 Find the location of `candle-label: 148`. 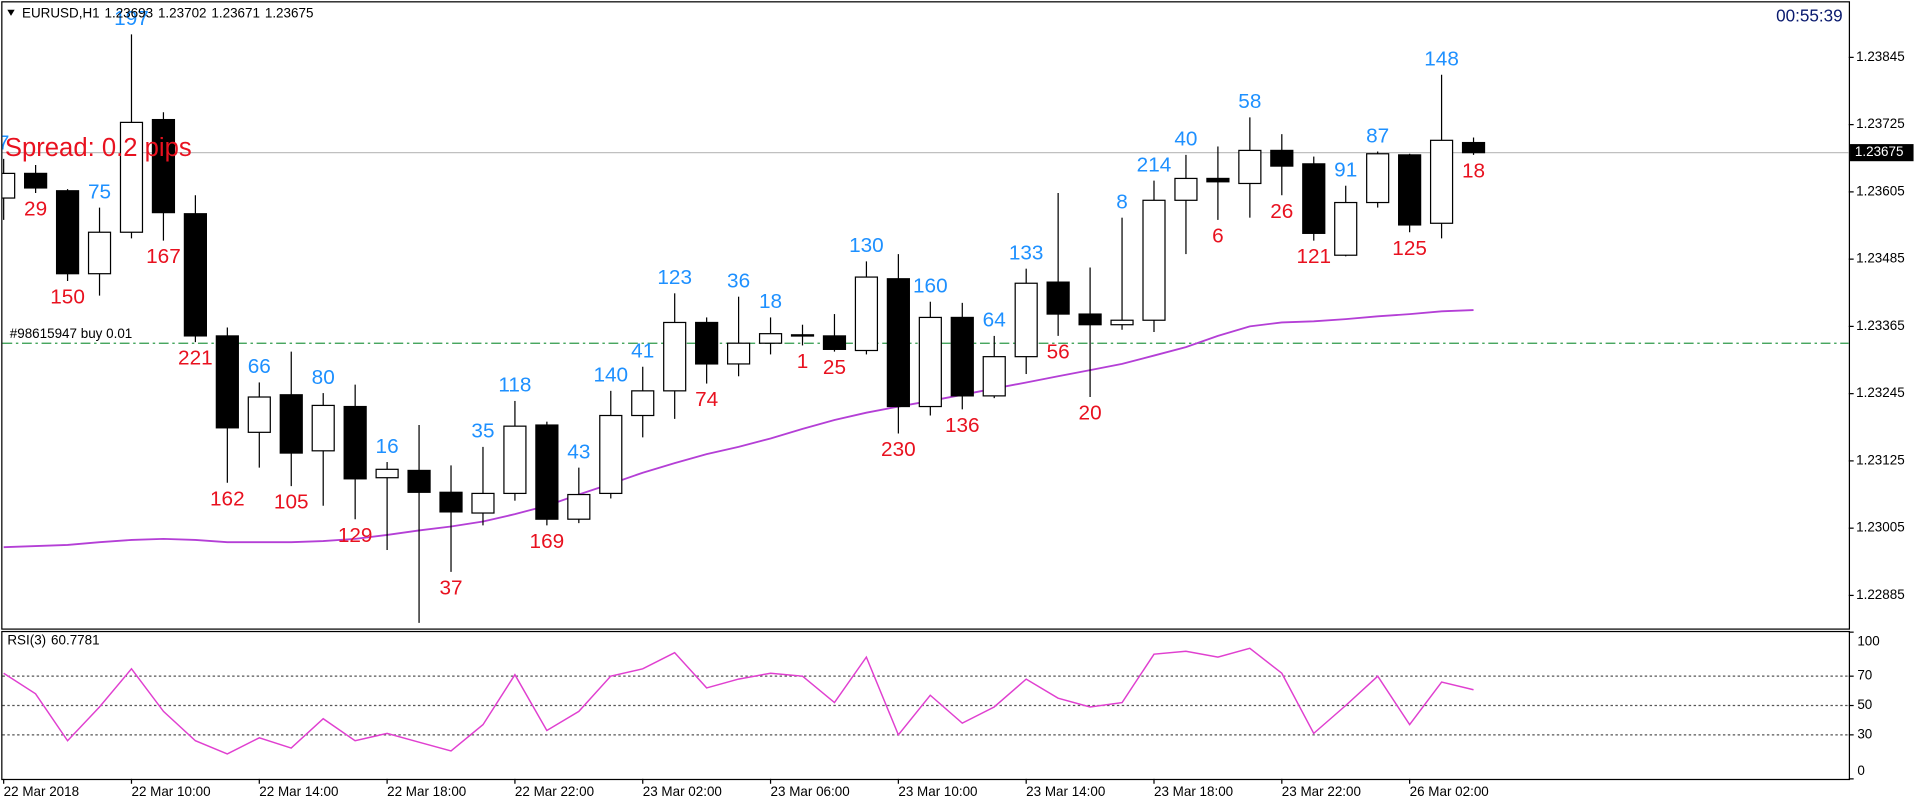

candle-label: 148 is located at coordinates (1441, 59).